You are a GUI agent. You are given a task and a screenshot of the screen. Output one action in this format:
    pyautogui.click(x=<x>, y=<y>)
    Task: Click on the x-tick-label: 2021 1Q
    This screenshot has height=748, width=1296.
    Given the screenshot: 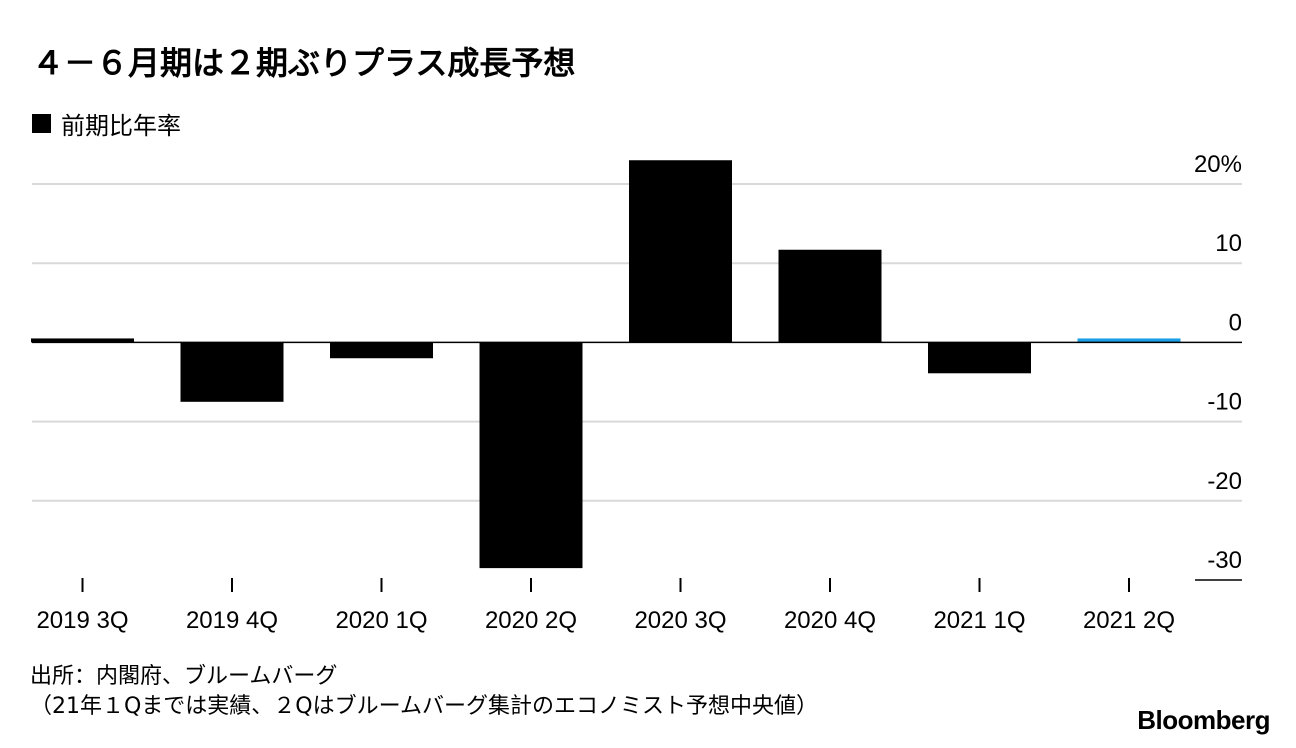 What is the action you would take?
    pyautogui.click(x=979, y=620)
    